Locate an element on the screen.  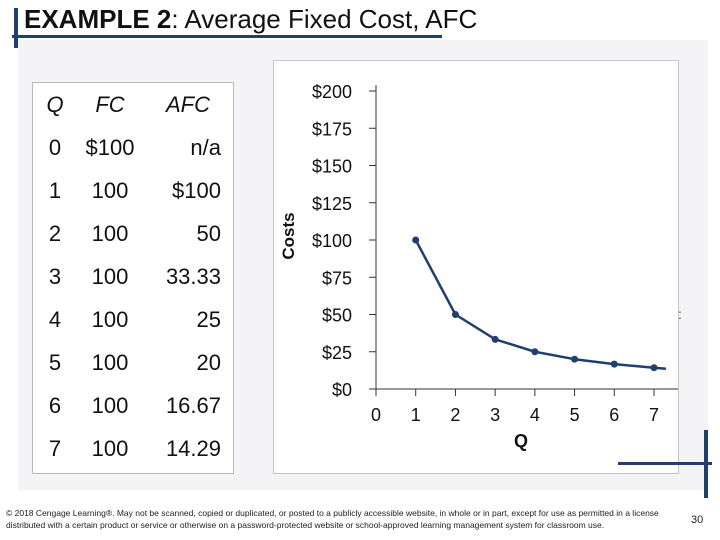
stray-mark: : is located at coordinates (680, 314).